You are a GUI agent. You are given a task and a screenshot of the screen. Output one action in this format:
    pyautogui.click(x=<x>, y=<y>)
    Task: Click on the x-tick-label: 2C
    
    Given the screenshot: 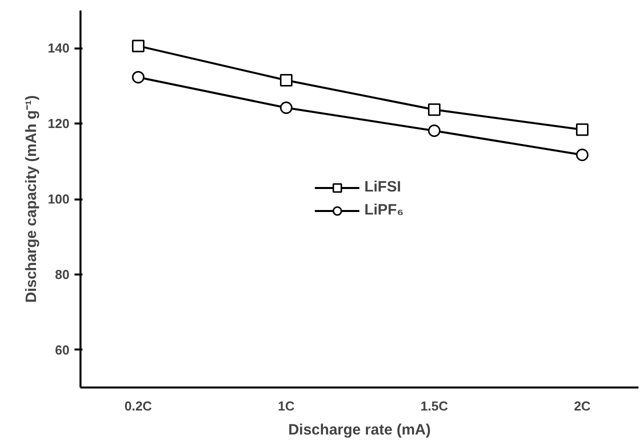 What is the action you would take?
    pyautogui.click(x=583, y=406)
    